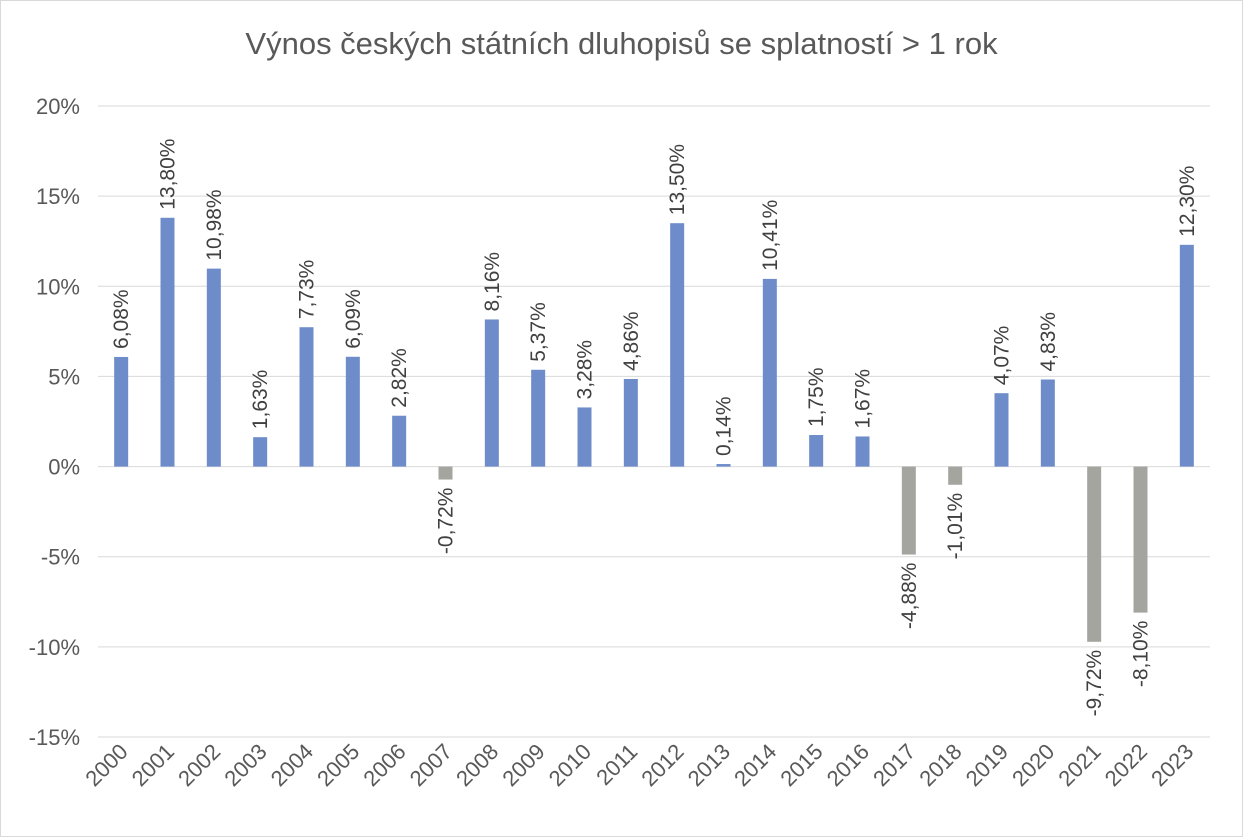 Image resolution: width=1243 pixels, height=837 pixels. Describe the element at coordinates (585, 370) in the screenshot. I see `data-label: 3,28%` at that location.